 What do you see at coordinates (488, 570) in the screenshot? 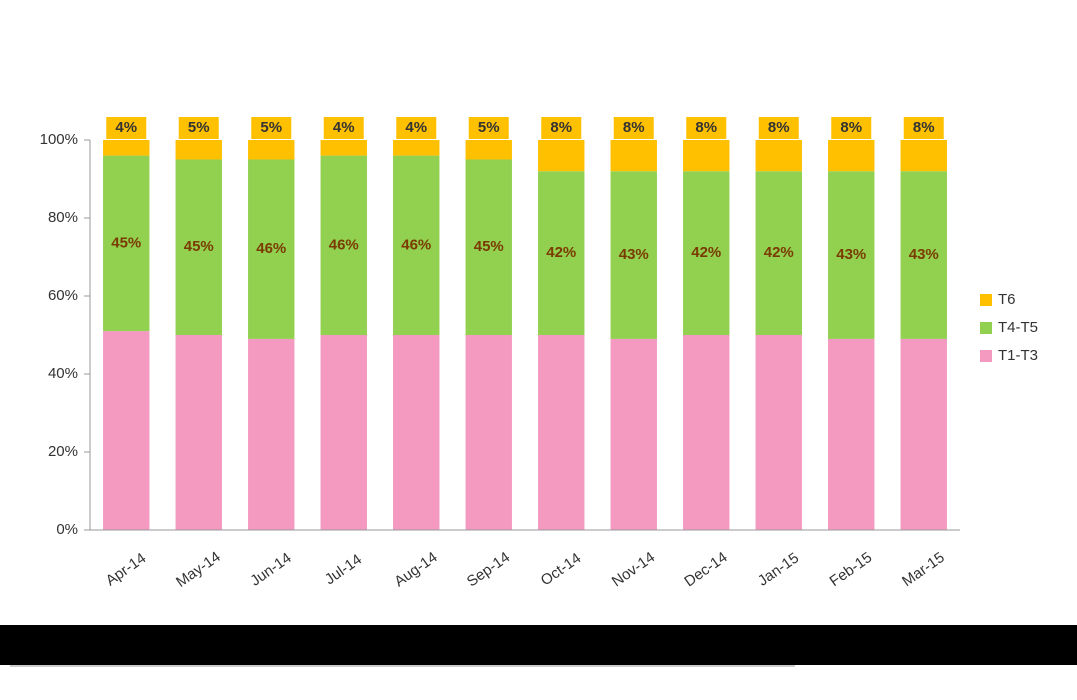
I see `x-tick-label: Sep-14` at bounding box center [488, 570].